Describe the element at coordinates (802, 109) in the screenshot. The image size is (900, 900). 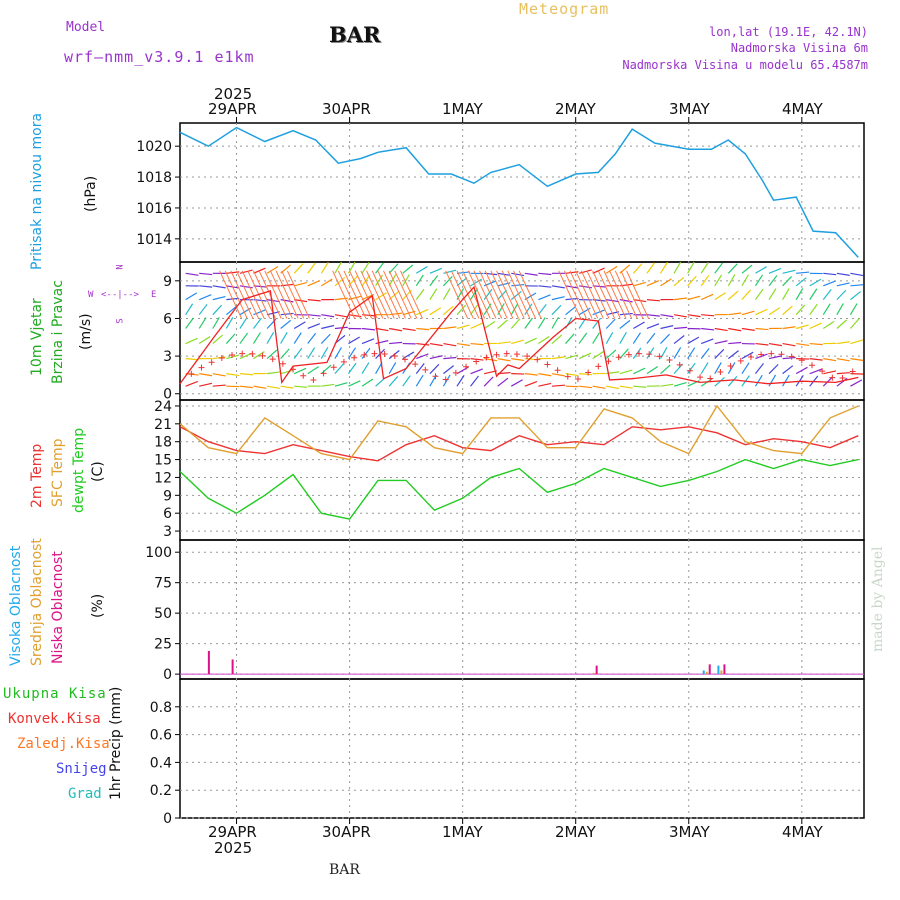
I see `top-day-label: 4MAY` at that location.